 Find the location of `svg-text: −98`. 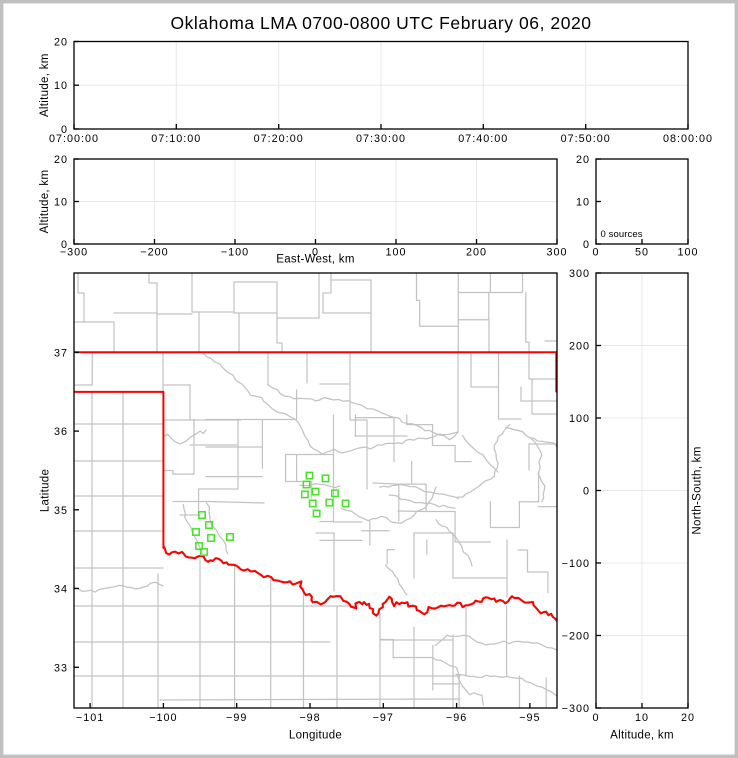

svg-text: −98 is located at coordinates (309, 718).